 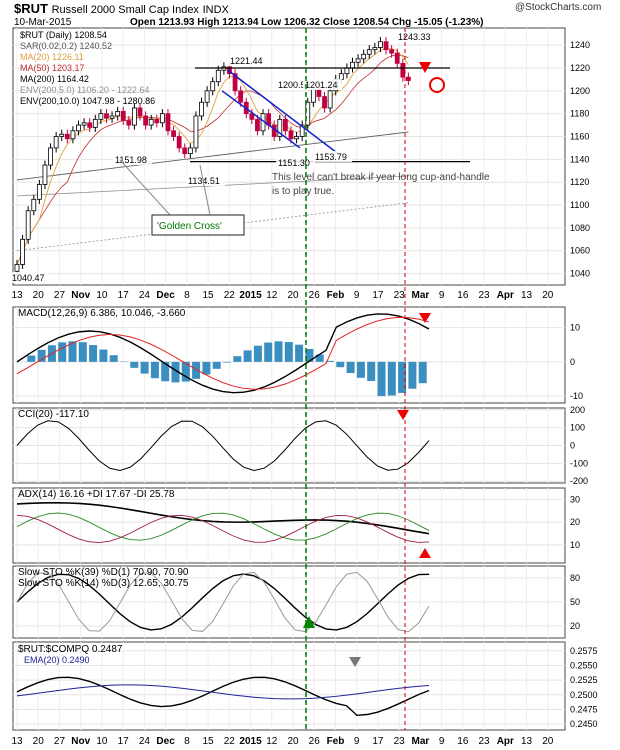 I want to click on xtick-bottom: 20, so click(x=39, y=741).